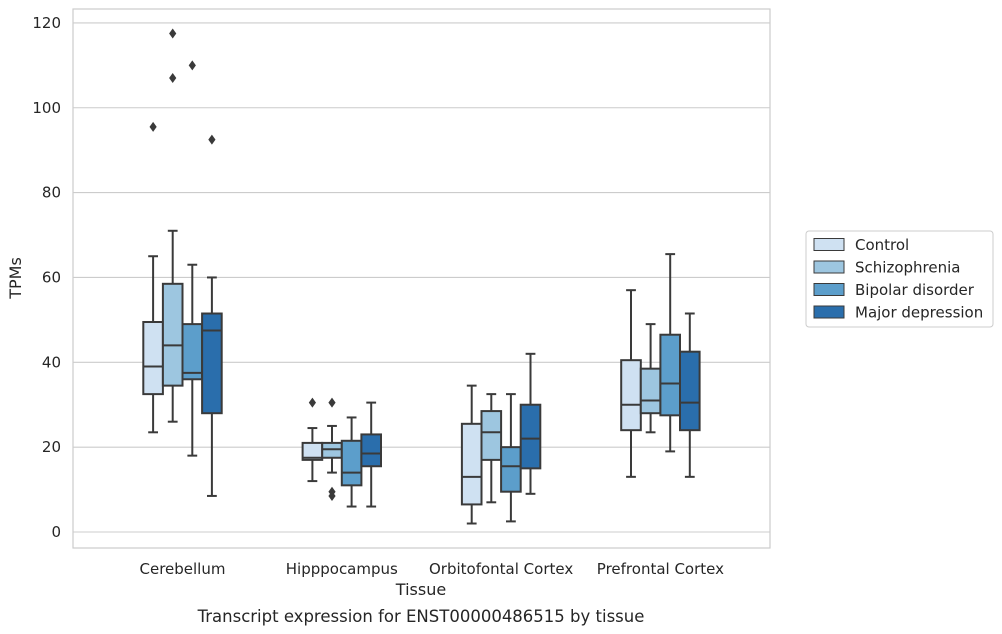 The height and width of the screenshot is (634, 1002). What do you see at coordinates (46, 23) in the screenshot?
I see `y-tick-label: 120` at bounding box center [46, 23].